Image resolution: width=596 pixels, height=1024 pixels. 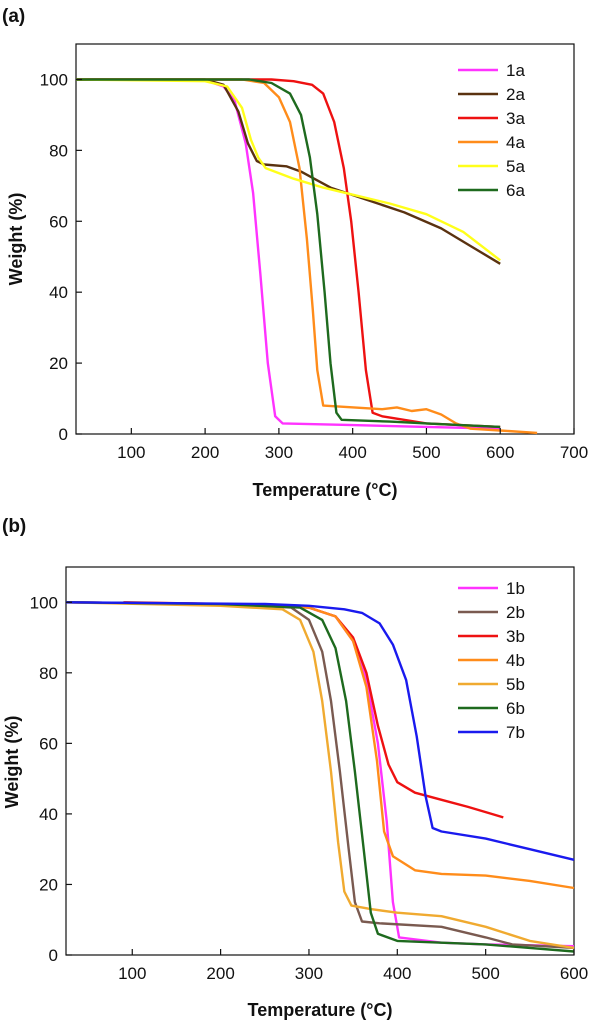 What do you see at coordinates (515, 588) in the screenshot?
I see `legend-label-1b: 1b` at bounding box center [515, 588].